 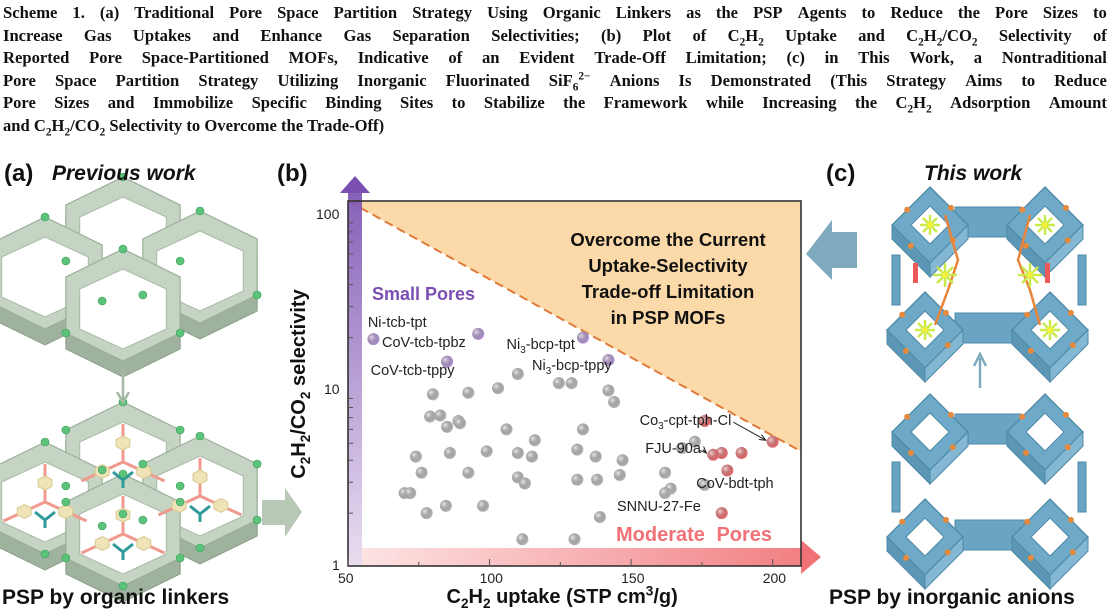 I want to click on caption-word: 1., so click(x=78, y=12).